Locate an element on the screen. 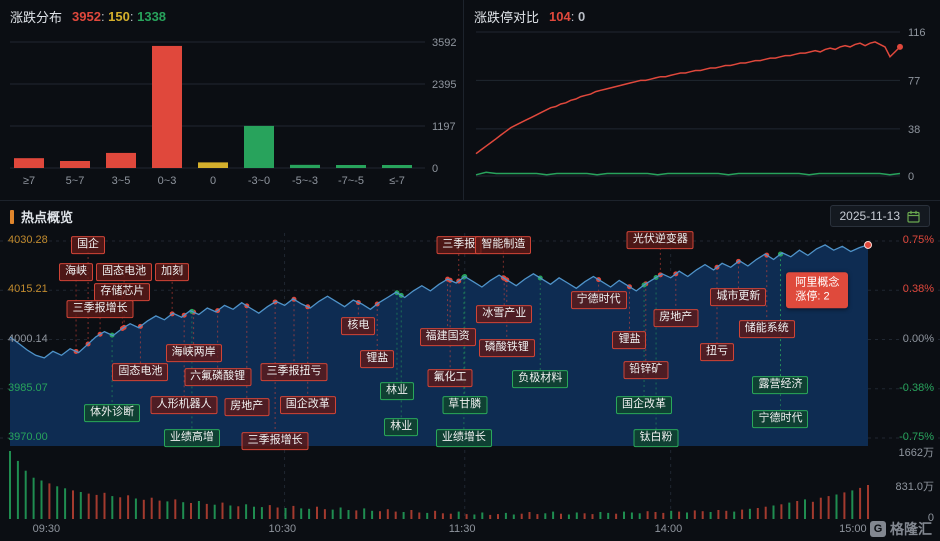 The width and height of the screenshot is (940, 541). hotspot-tag: 草甘膦 is located at coordinates (465, 405).